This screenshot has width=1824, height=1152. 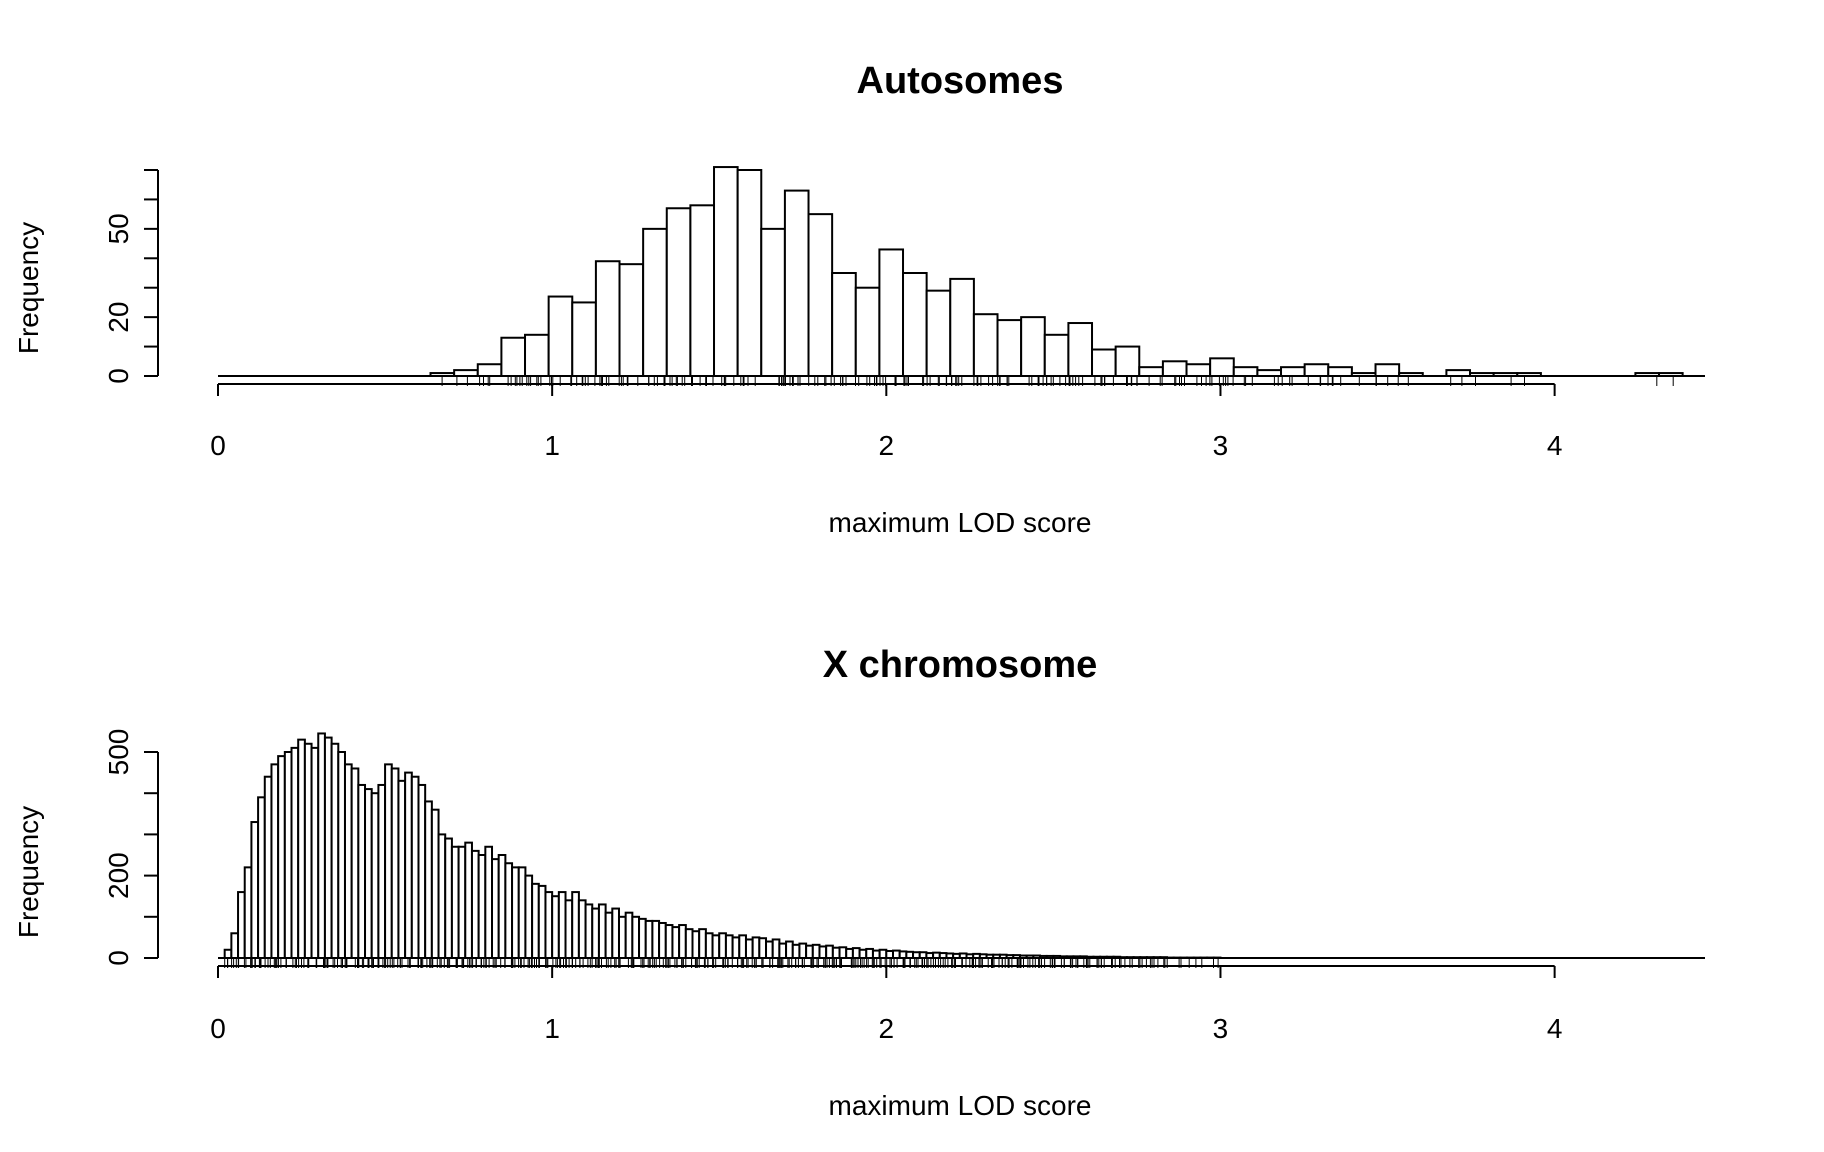 What do you see at coordinates (887, 1028) in the screenshot?
I see `x-chromosome-x-tick-label: 2` at bounding box center [887, 1028].